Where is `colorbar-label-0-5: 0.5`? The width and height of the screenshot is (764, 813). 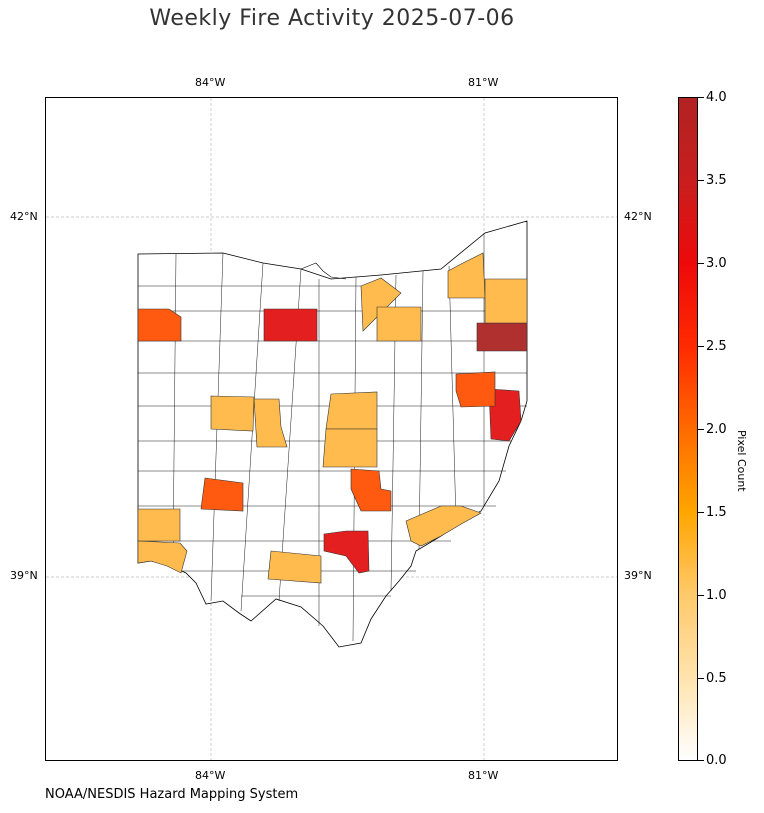 colorbar-label-0-5: 0.5 is located at coordinates (716, 678).